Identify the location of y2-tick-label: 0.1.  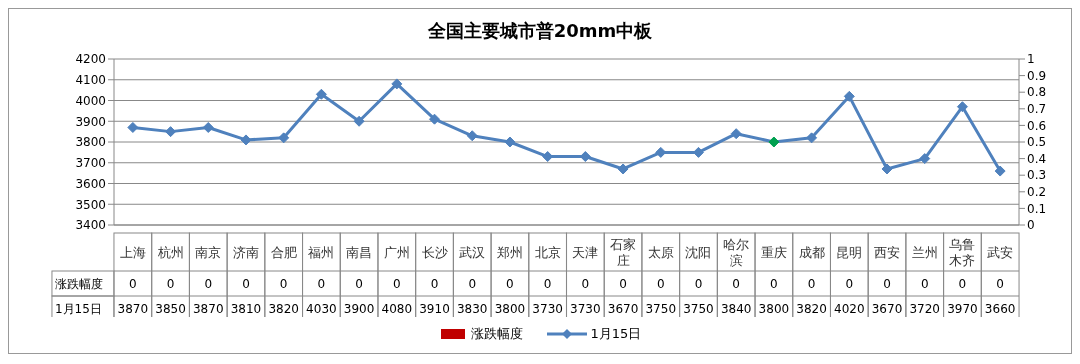
(1037, 208).